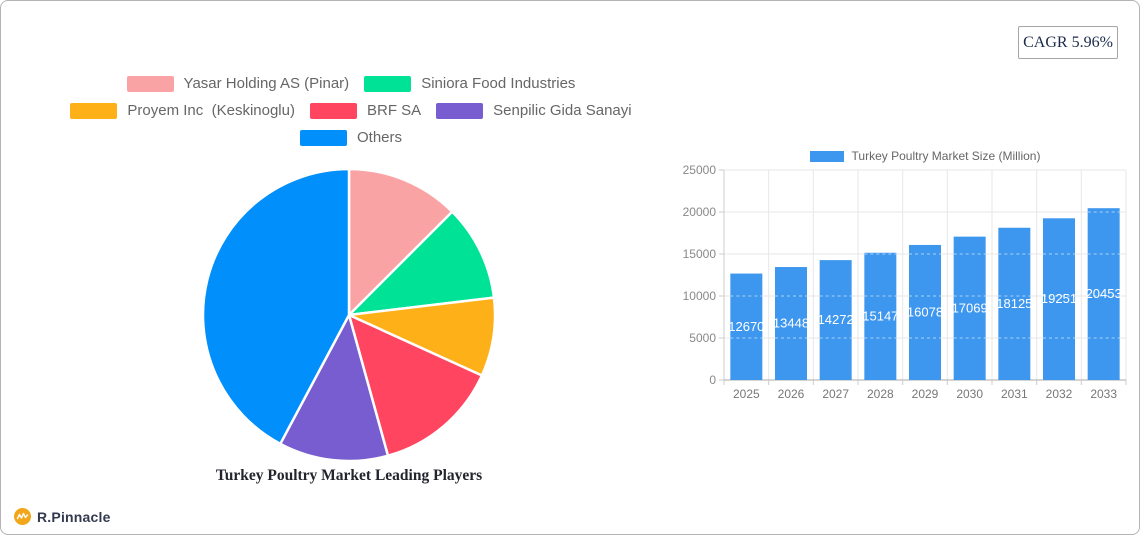 The height and width of the screenshot is (535, 1140). What do you see at coordinates (946, 156) in the screenshot?
I see `bar-legend-label: Turkey Poultry Market Size (Million)` at bounding box center [946, 156].